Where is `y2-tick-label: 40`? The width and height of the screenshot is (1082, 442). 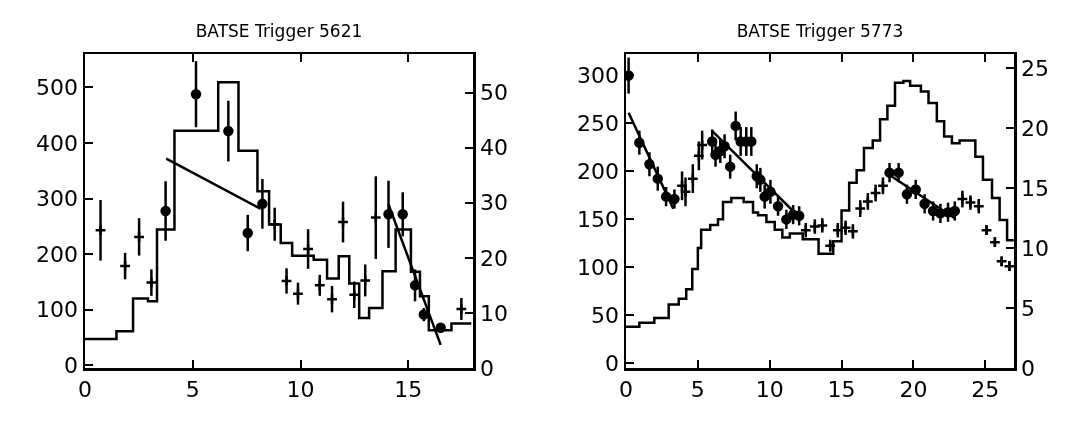 y2-tick-label: 40 is located at coordinates (493, 148).